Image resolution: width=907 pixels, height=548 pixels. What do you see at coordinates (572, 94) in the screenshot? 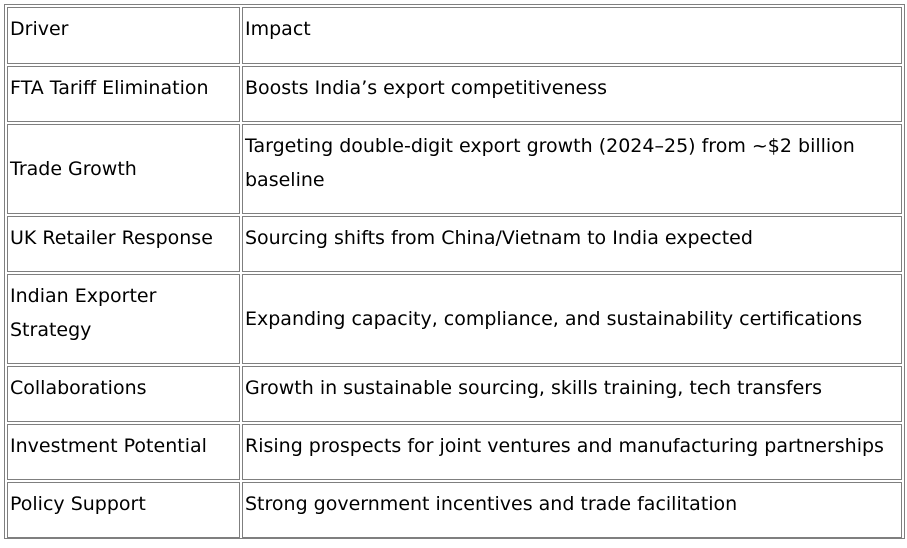
I see `impact-cell: Boosts India’s export competitiveness` at bounding box center [572, 94].